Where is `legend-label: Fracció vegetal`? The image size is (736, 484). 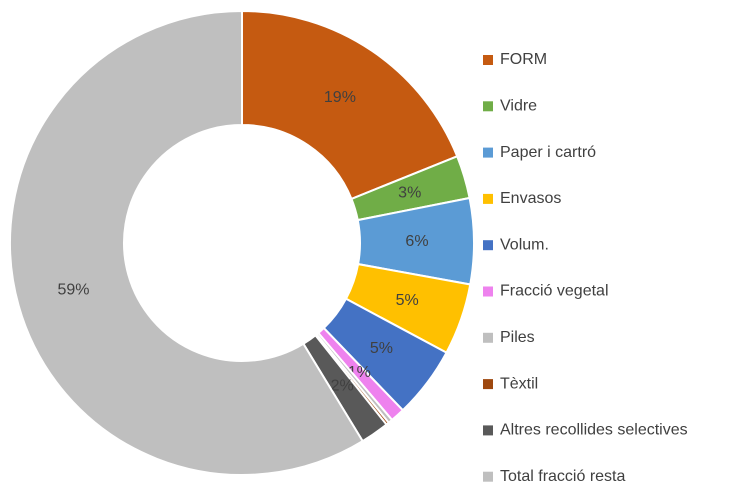 legend-label: Fracció vegetal is located at coordinates (554, 291).